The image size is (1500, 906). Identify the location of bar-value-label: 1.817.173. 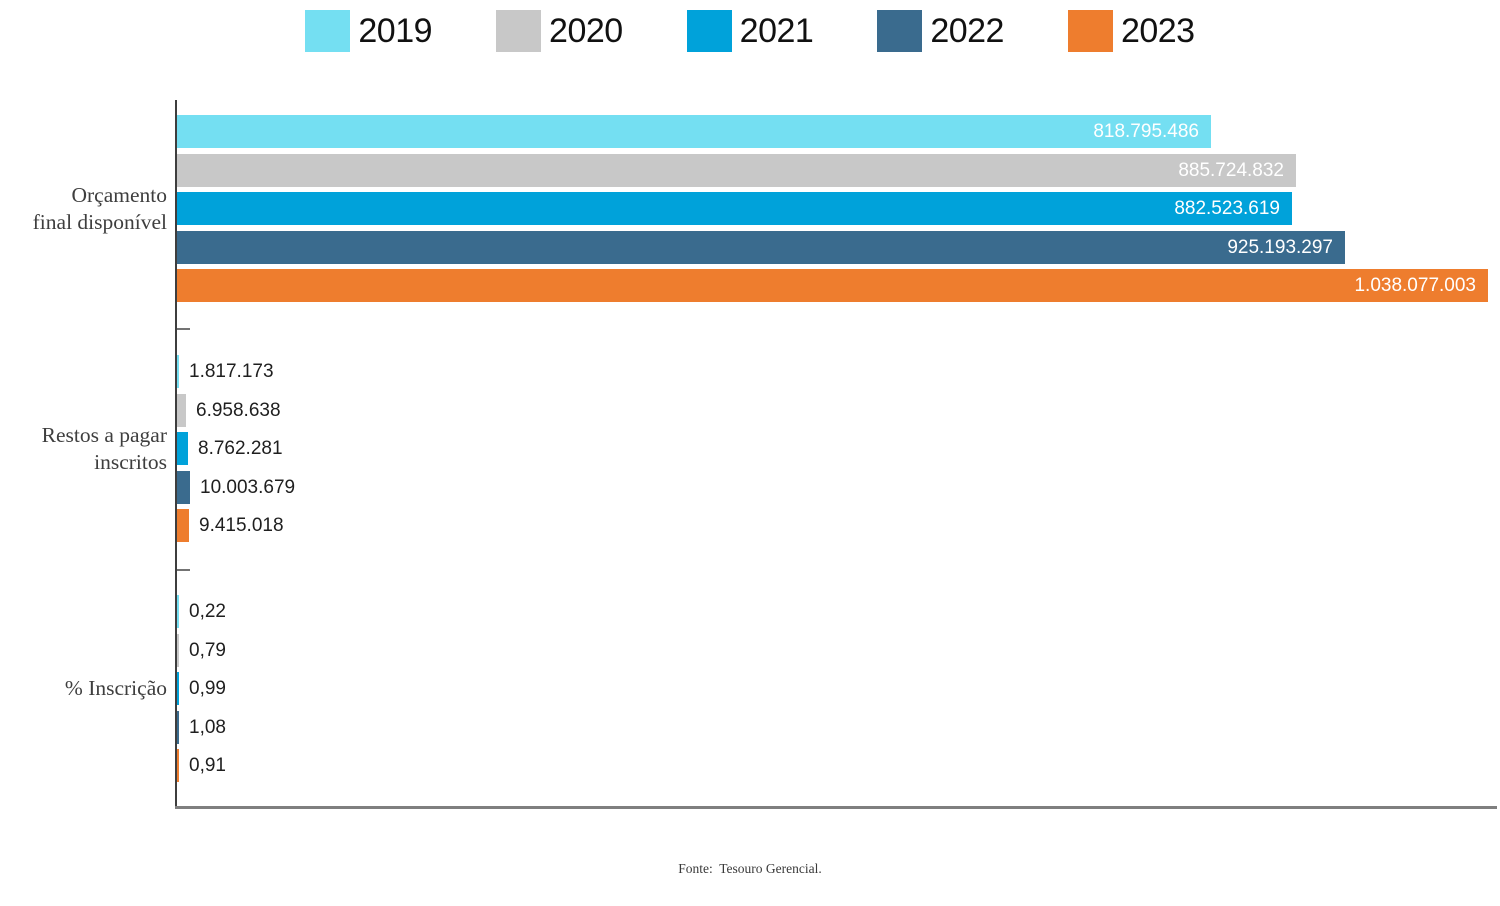
(231, 371).